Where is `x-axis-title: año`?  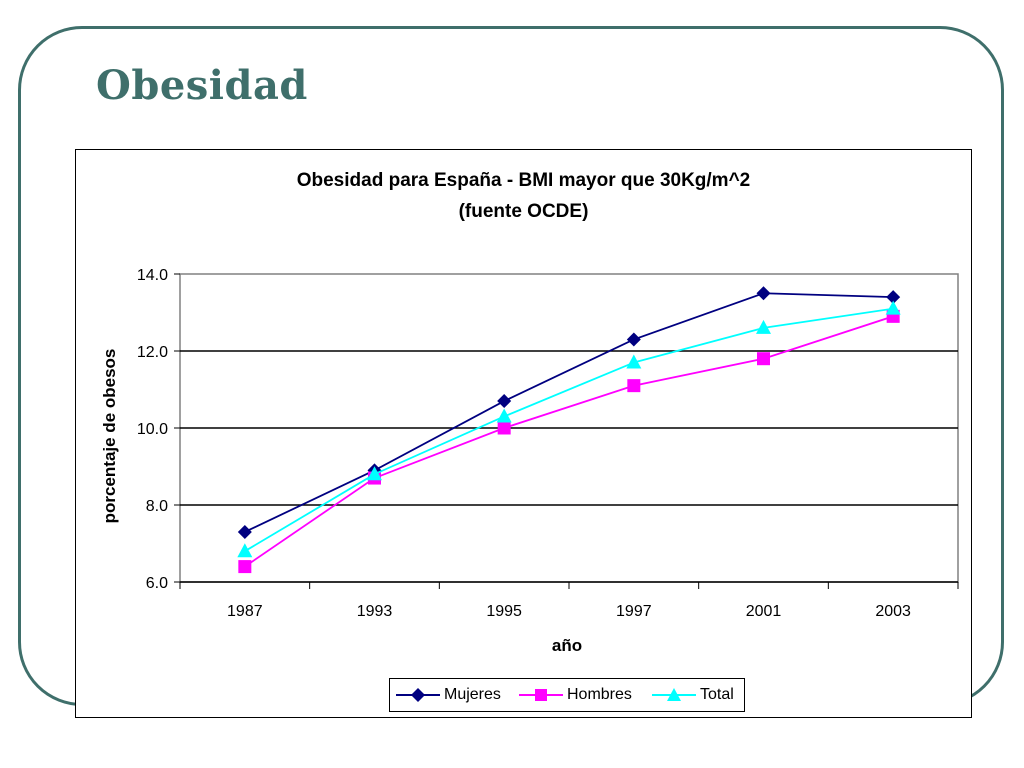
x-axis-title: año is located at coordinates (567, 645).